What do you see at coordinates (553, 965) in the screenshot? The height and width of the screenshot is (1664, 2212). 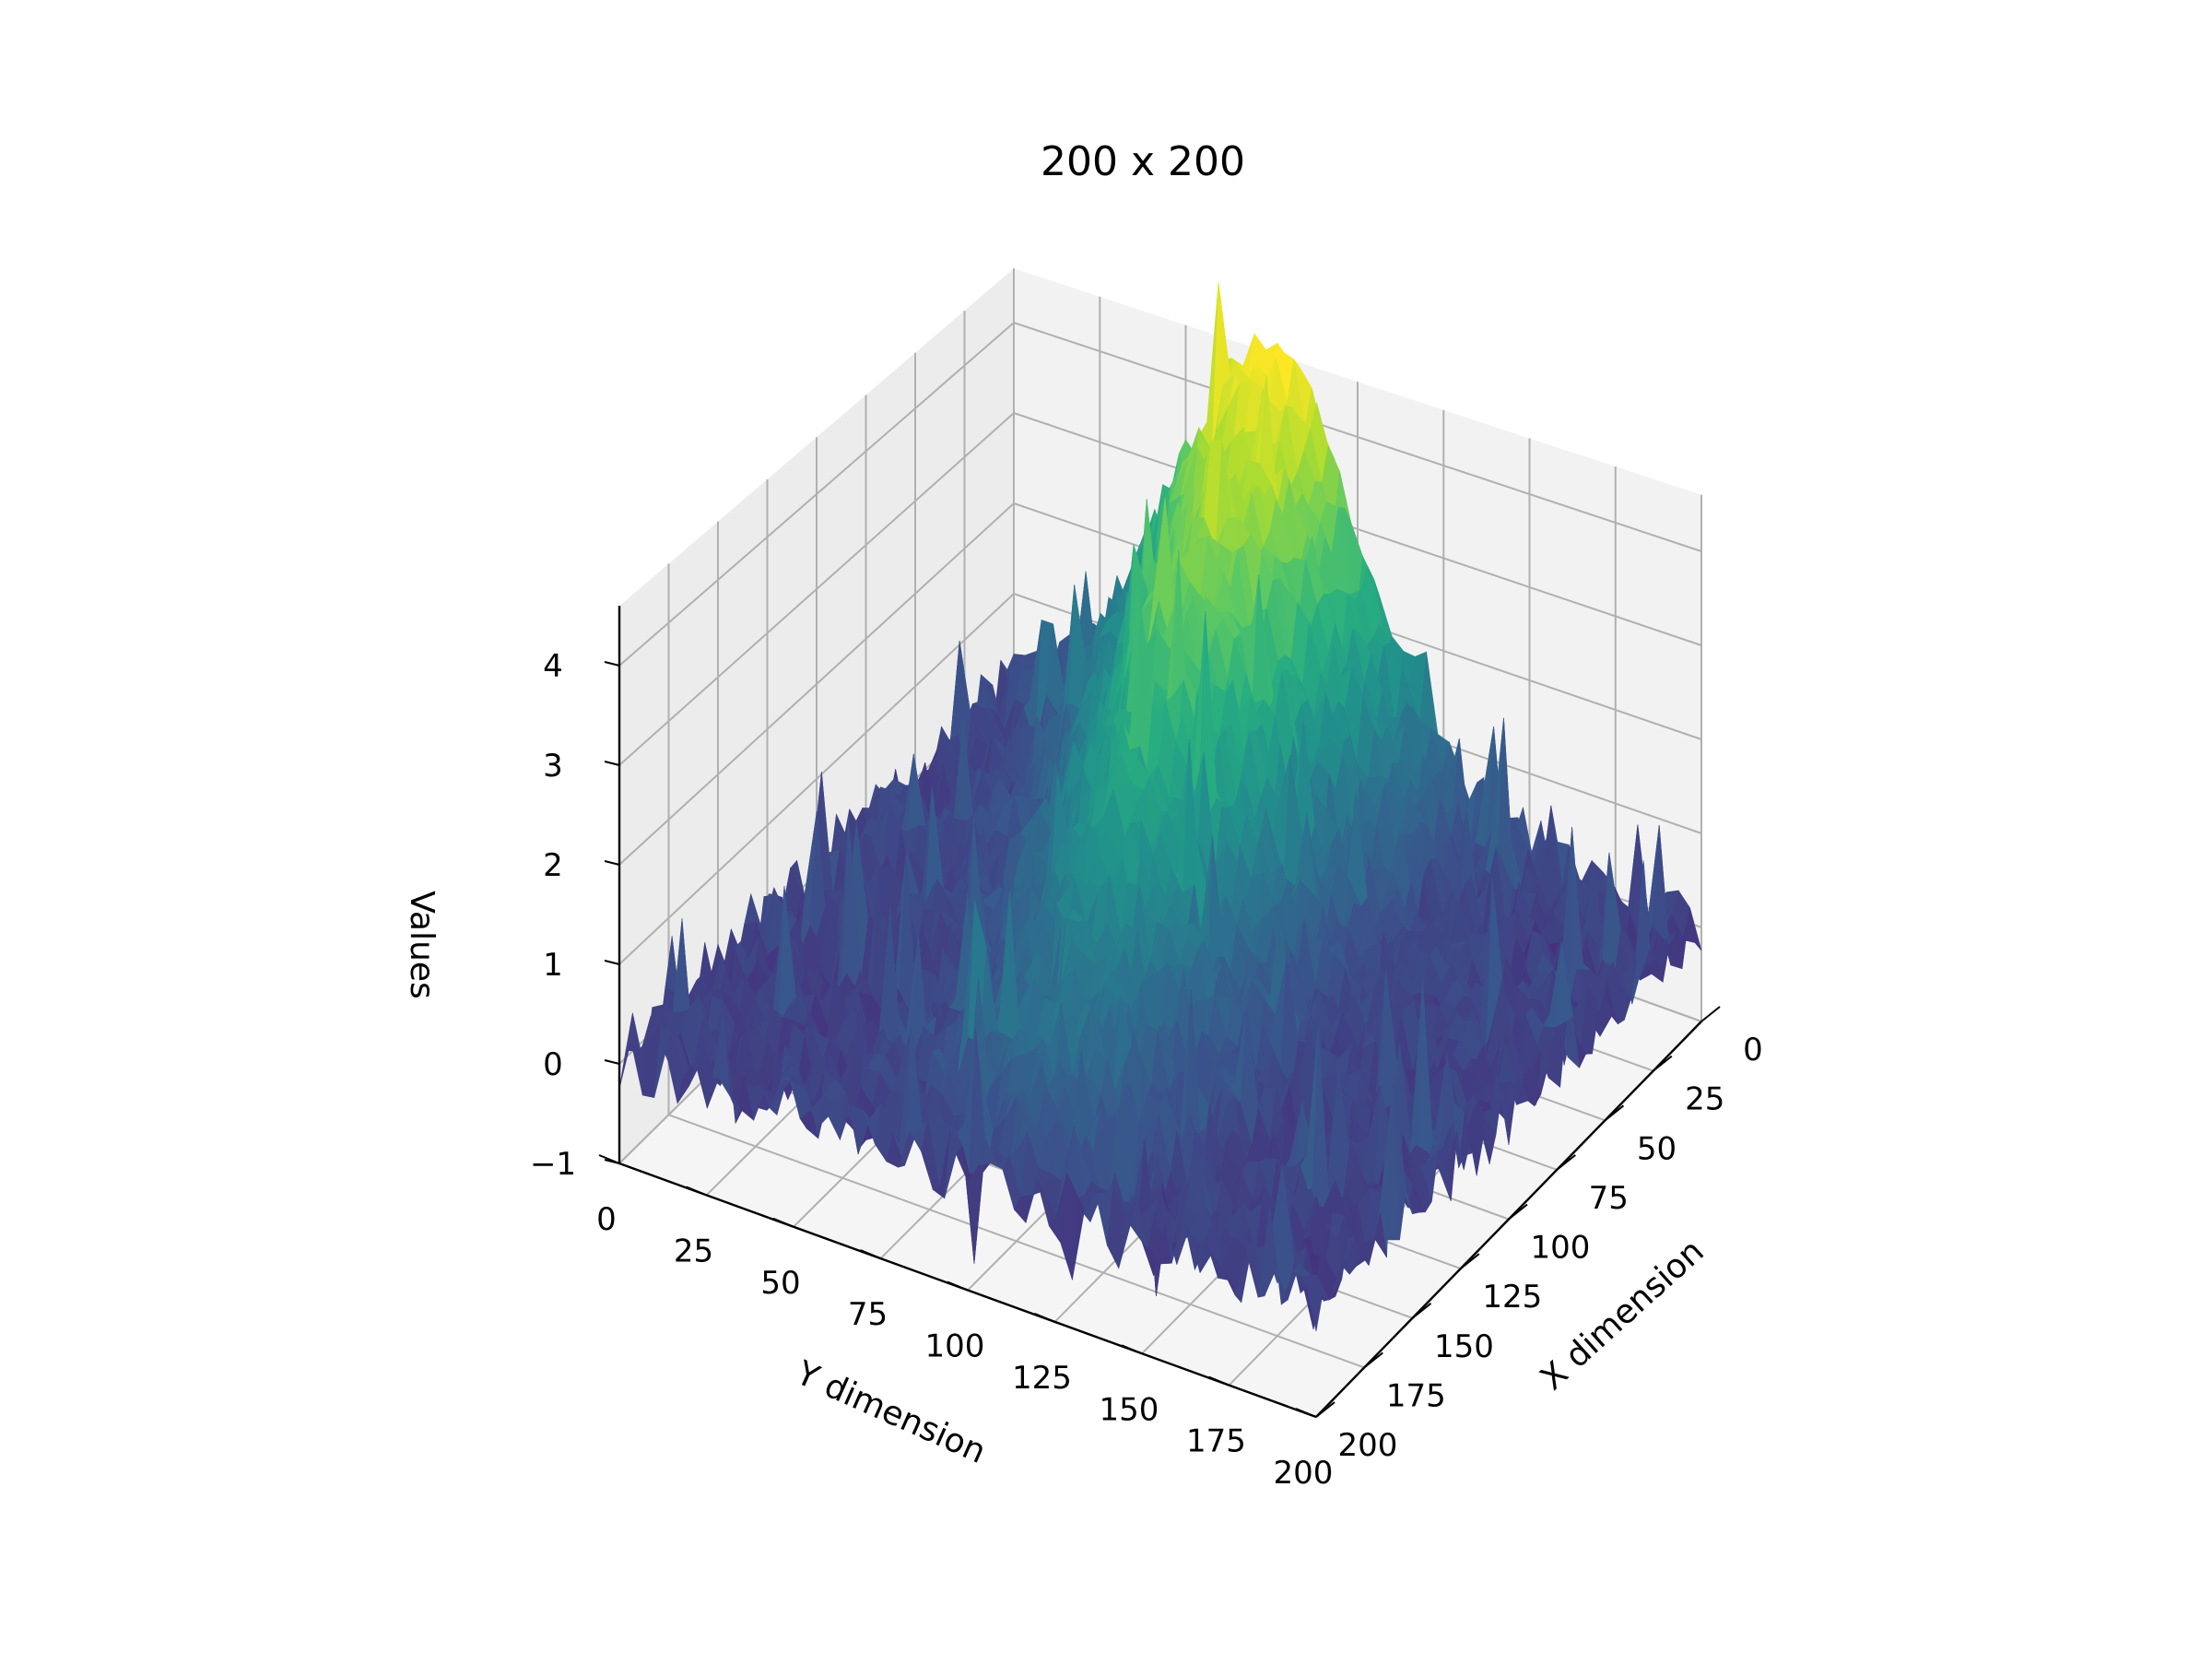 I see `z-tick-label: 1` at bounding box center [553, 965].